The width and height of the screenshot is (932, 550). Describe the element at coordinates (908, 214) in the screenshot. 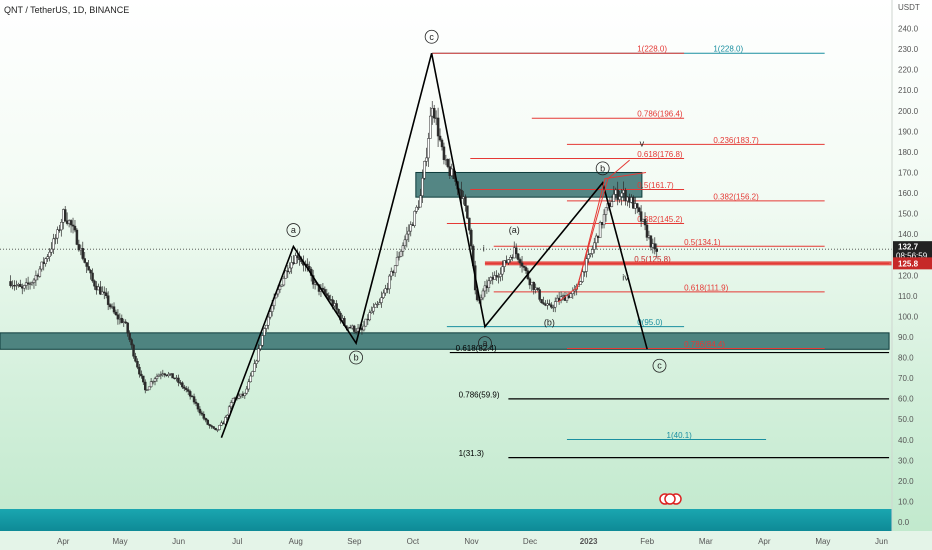

I see `price-tick-label: 150.0` at that location.